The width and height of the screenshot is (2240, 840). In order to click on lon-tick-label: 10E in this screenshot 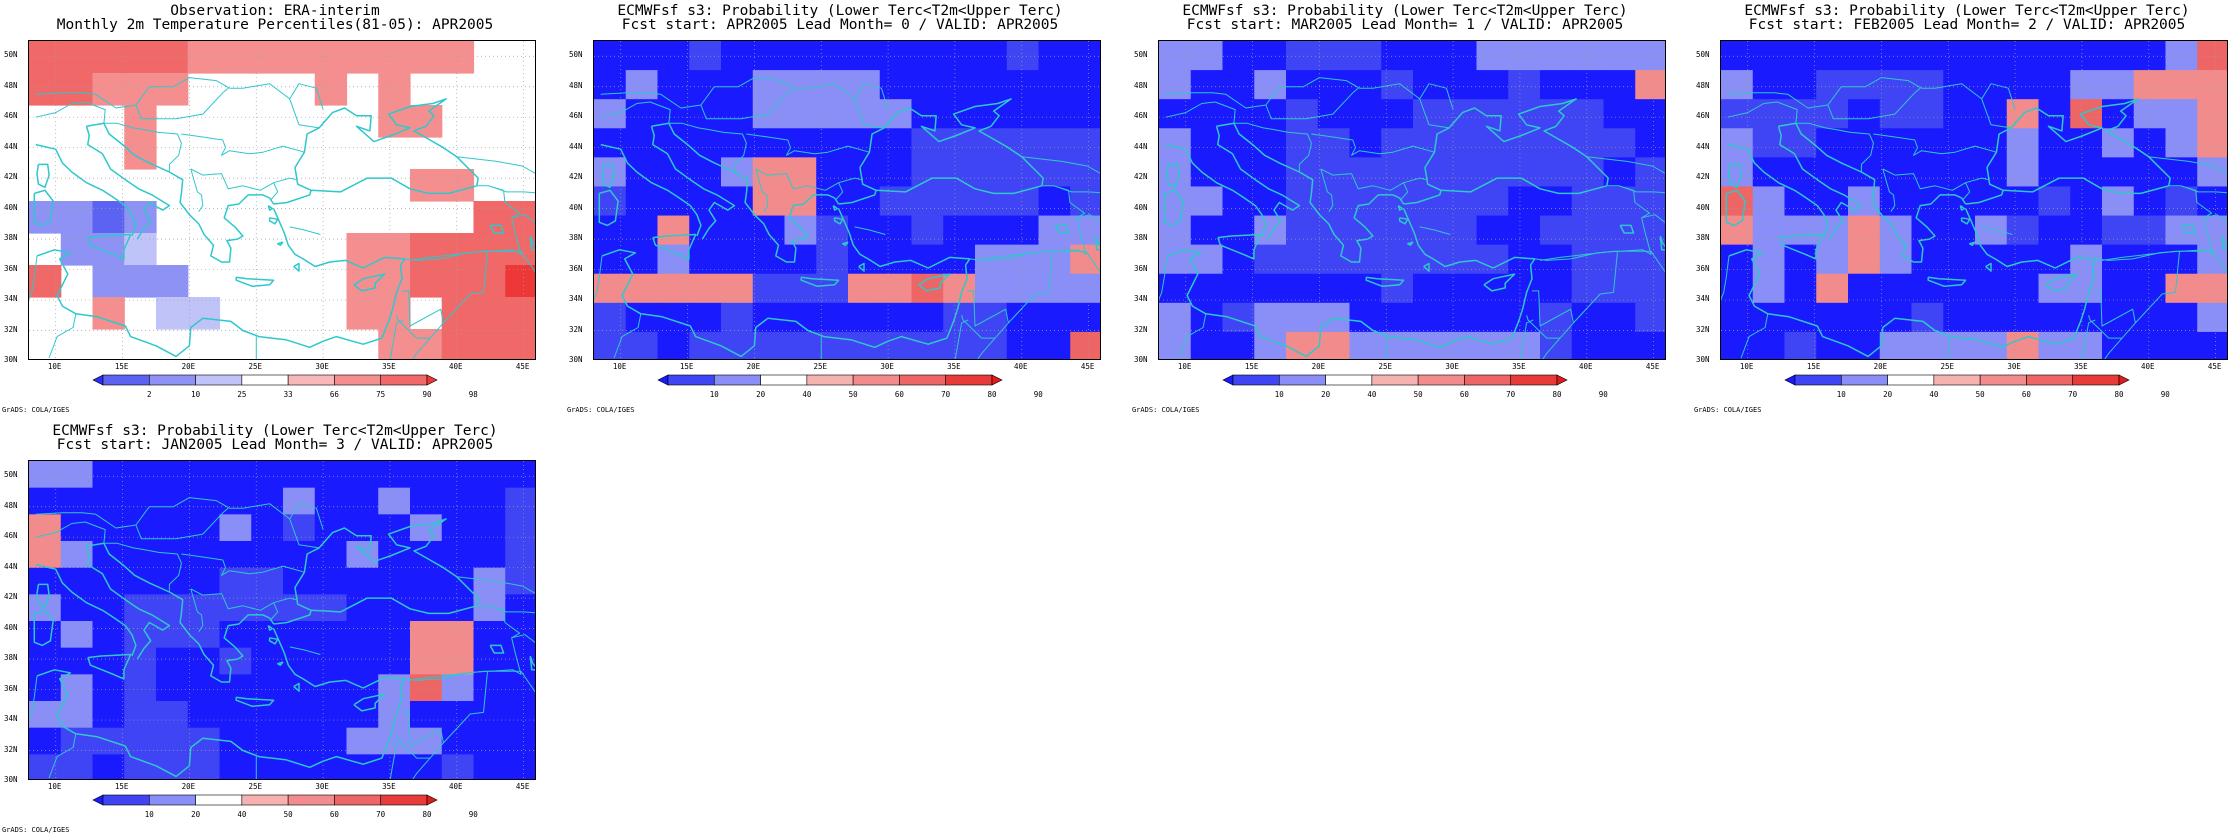, I will do `click(619, 366)`.